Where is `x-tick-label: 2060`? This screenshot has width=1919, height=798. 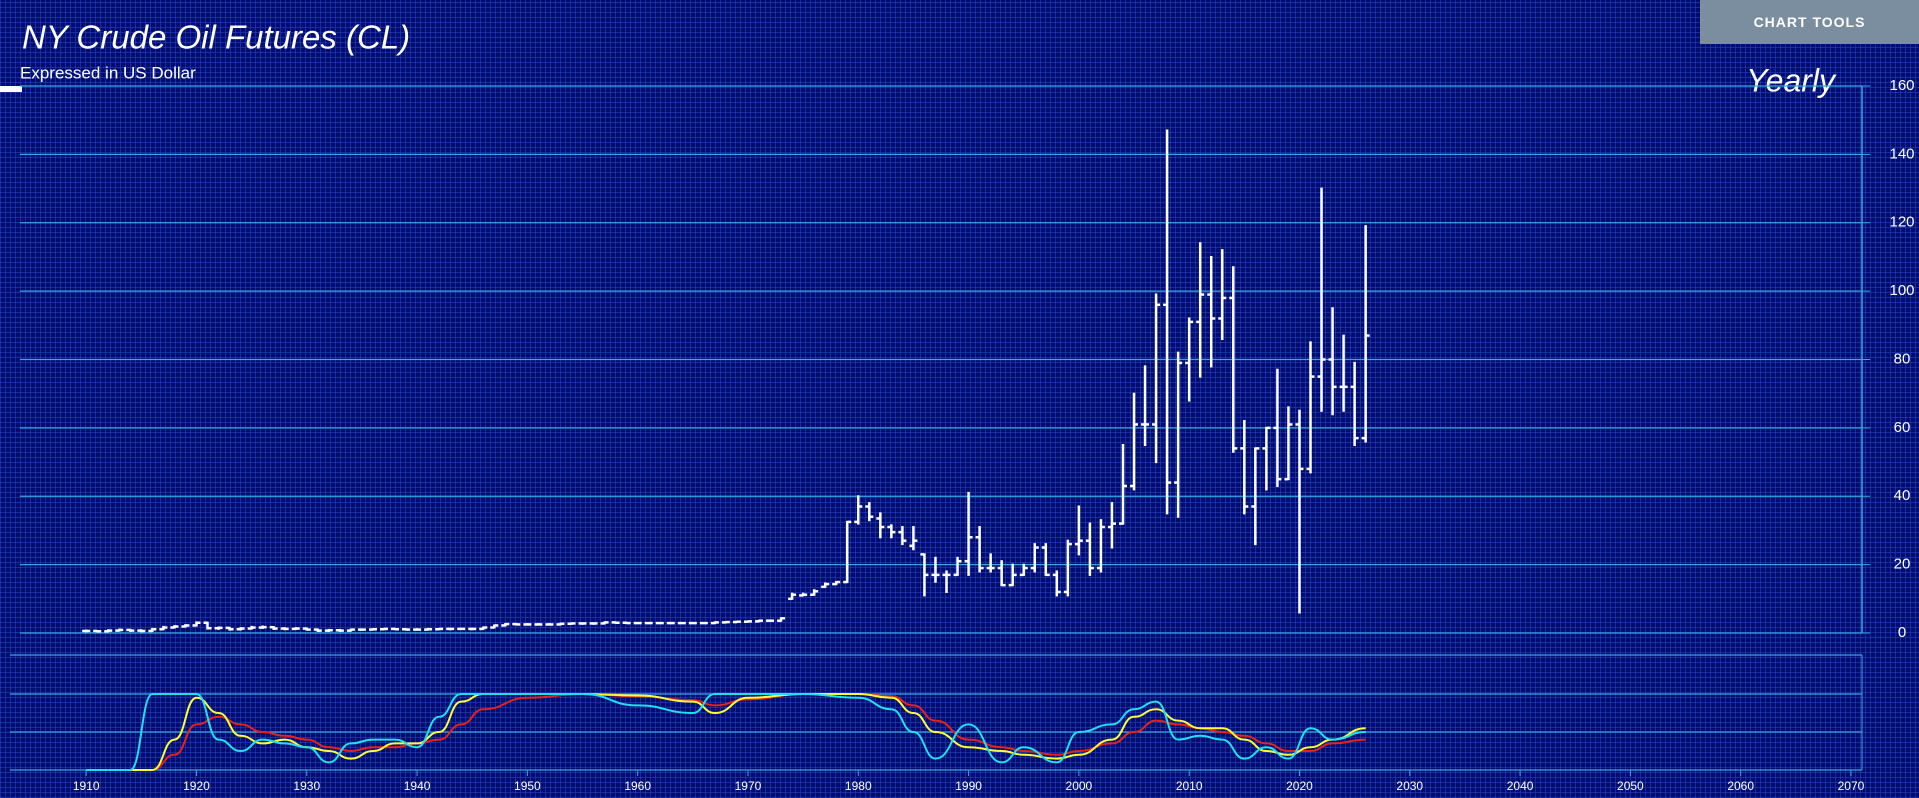 x-tick-label: 2060 is located at coordinates (1740, 786).